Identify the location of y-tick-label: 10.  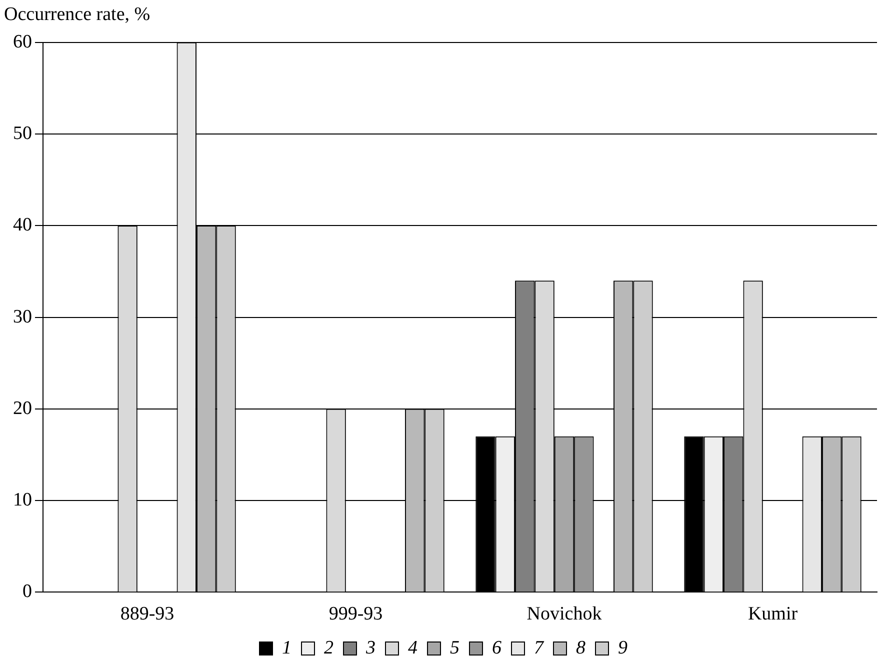
(22, 500).